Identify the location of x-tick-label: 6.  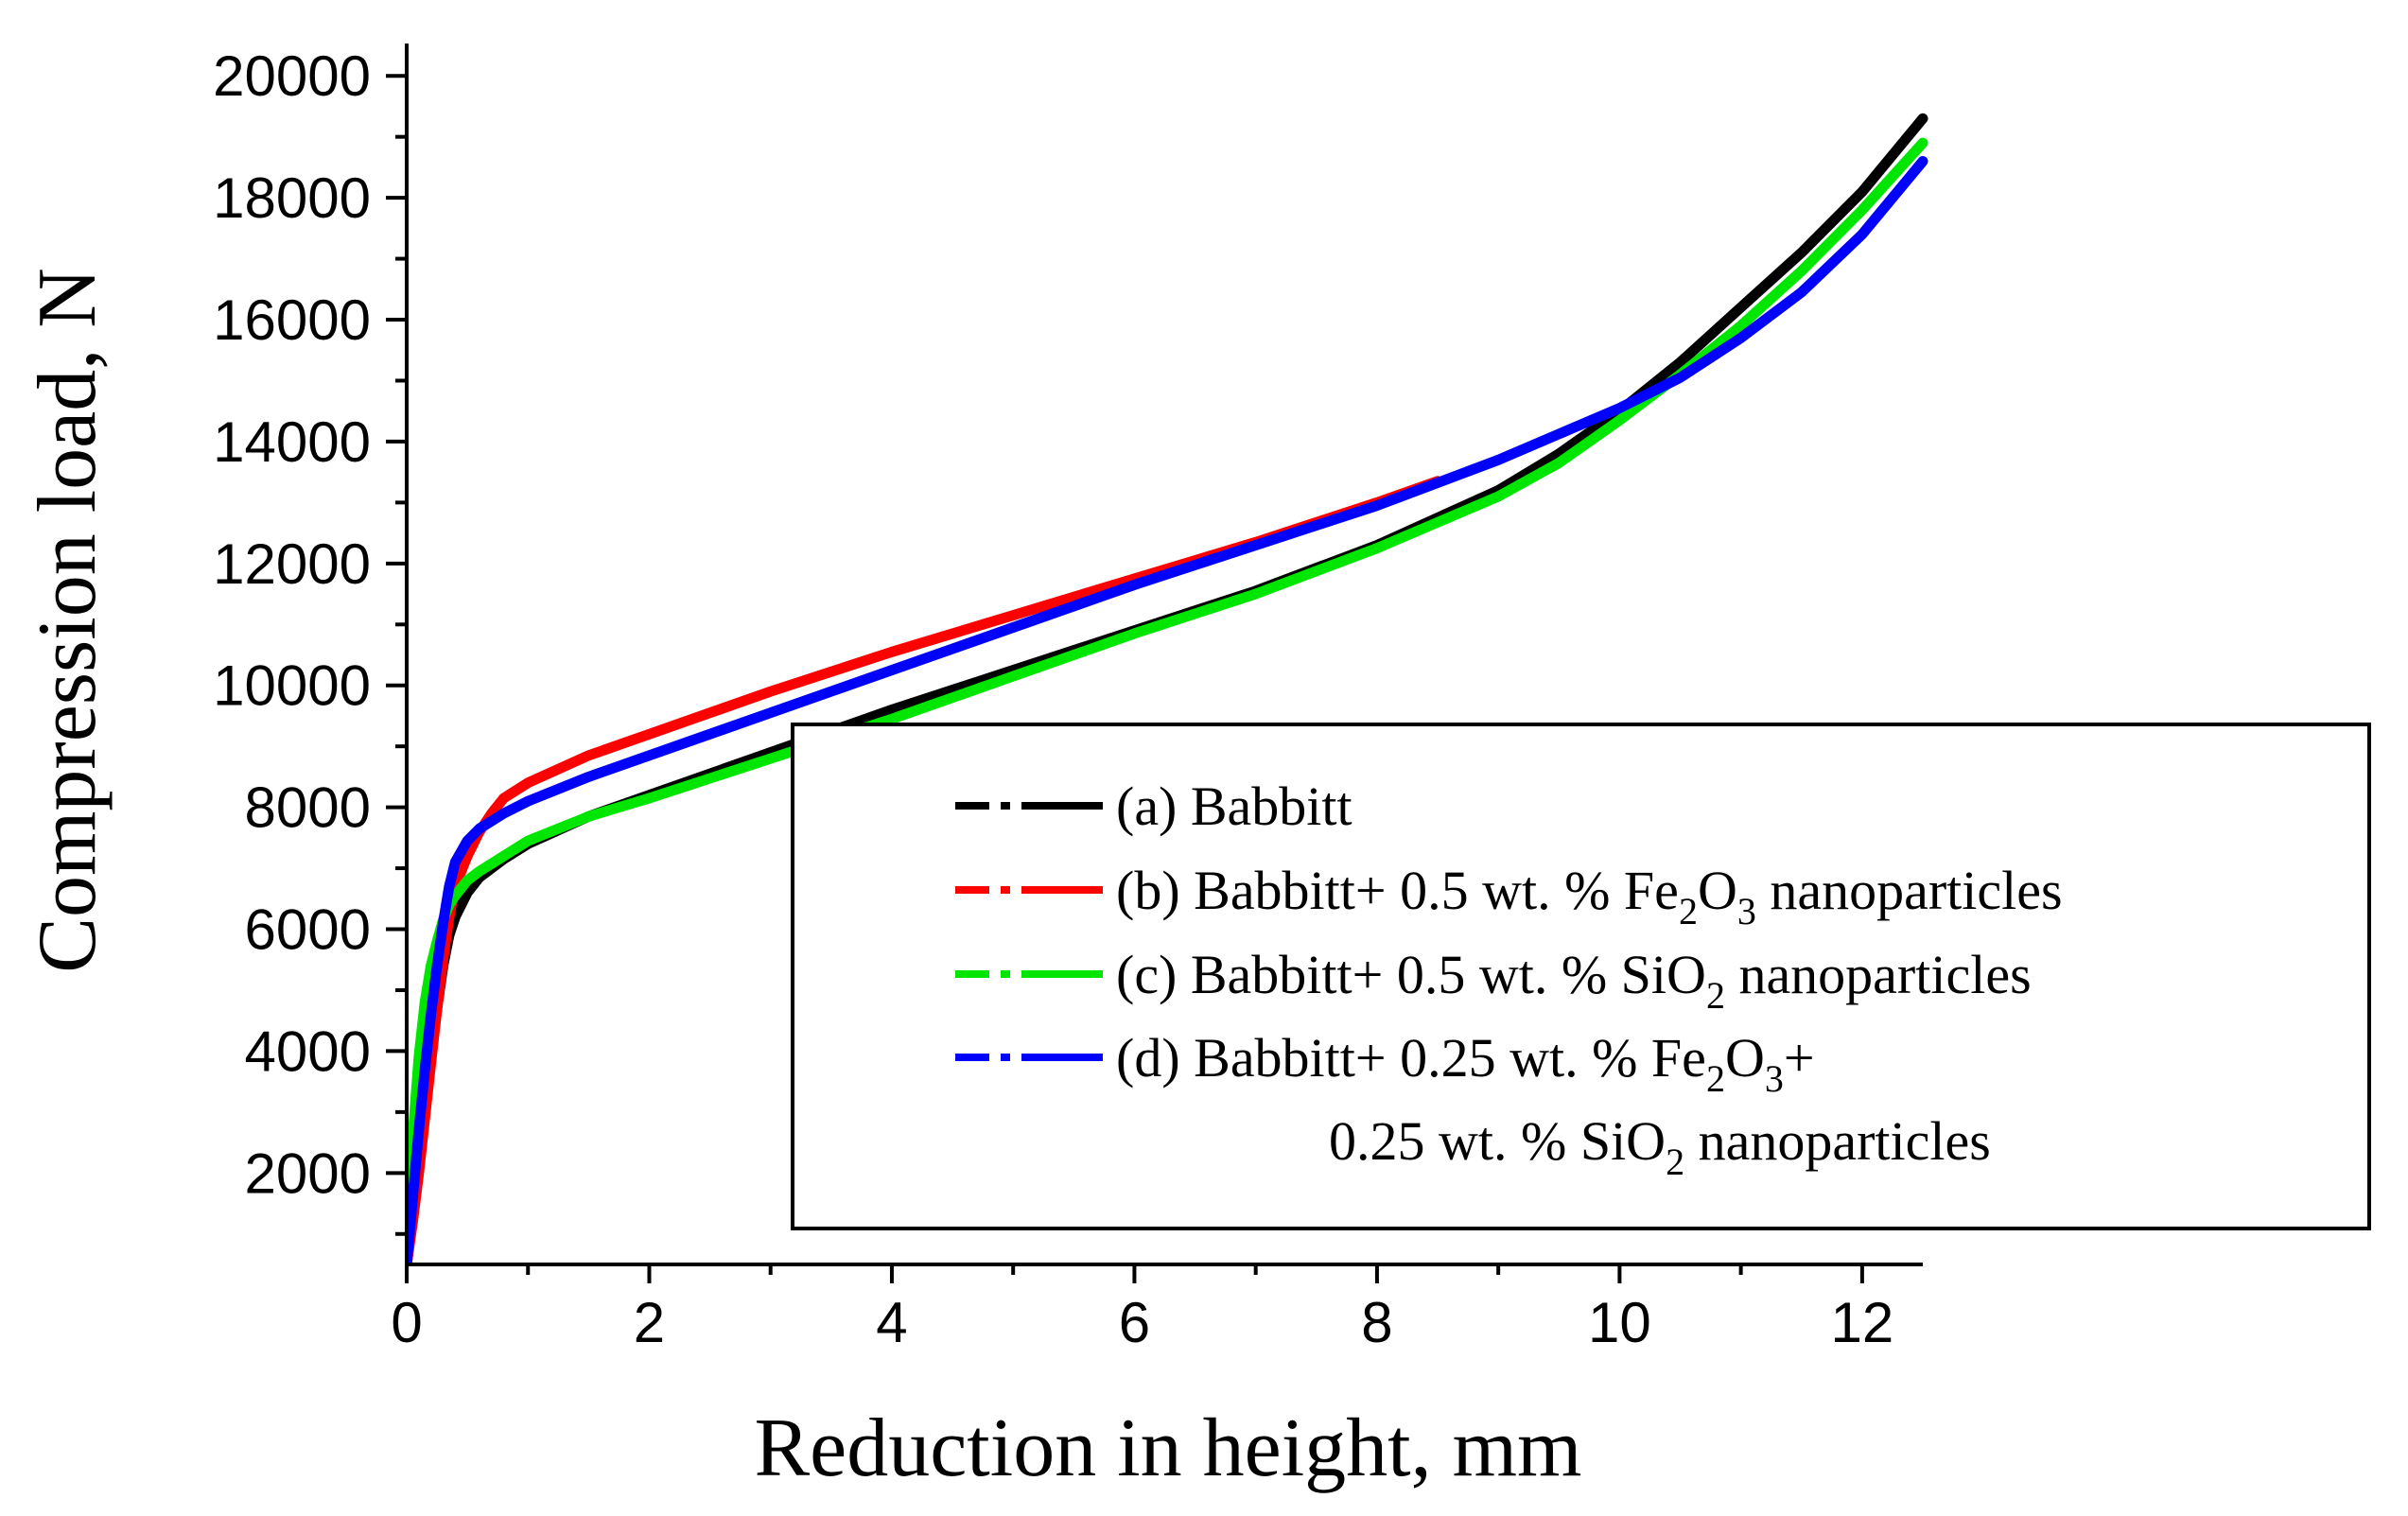
(1135, 1322).